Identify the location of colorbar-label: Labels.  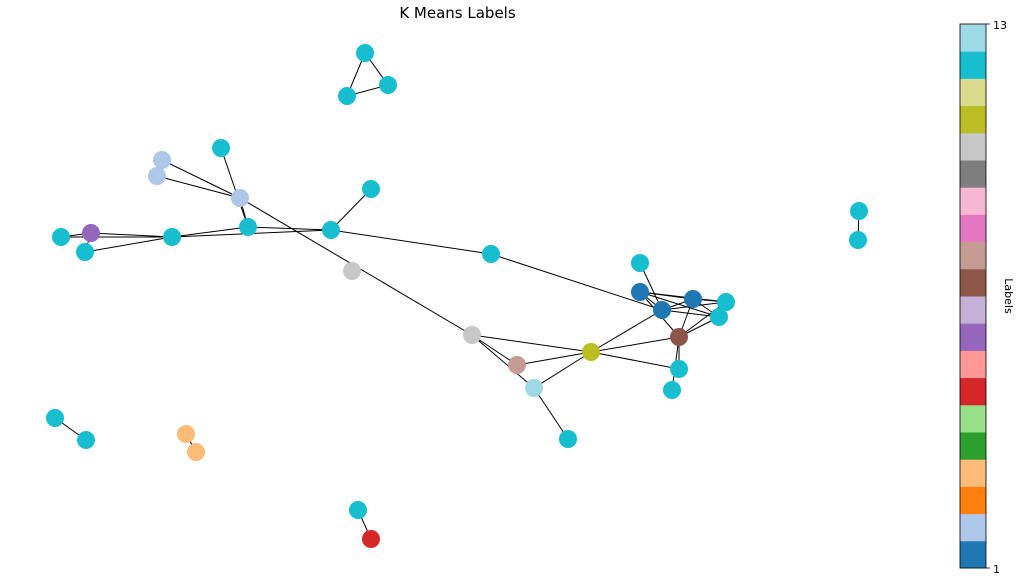
(1008, 296).